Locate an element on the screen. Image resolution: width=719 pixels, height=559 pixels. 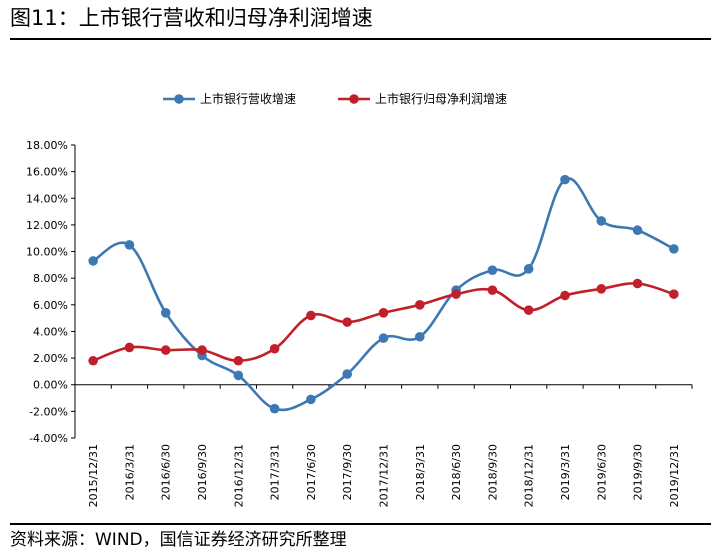
x-tick-label: 2015/12/31 is located at coordinates (93, 475).